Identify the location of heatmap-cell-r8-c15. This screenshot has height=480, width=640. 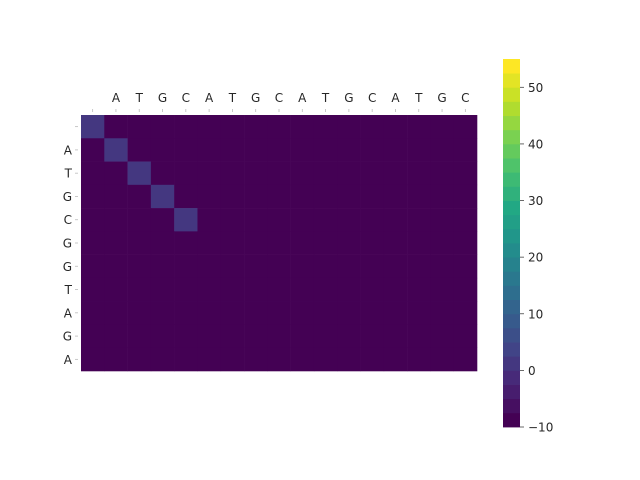
(442, 313).